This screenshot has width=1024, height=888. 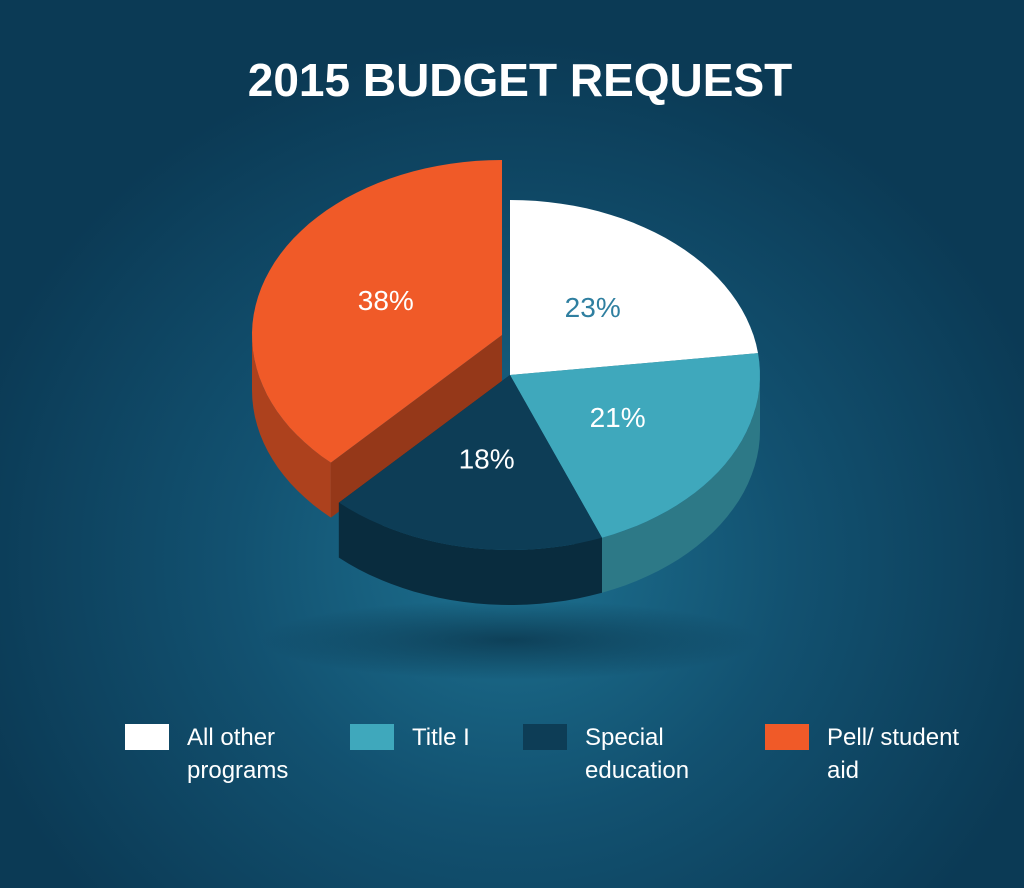 What do you see at coordinates (238, 754) in the screenshot?
I see `legend-label: All other programs` at bounding box center [238, 754].